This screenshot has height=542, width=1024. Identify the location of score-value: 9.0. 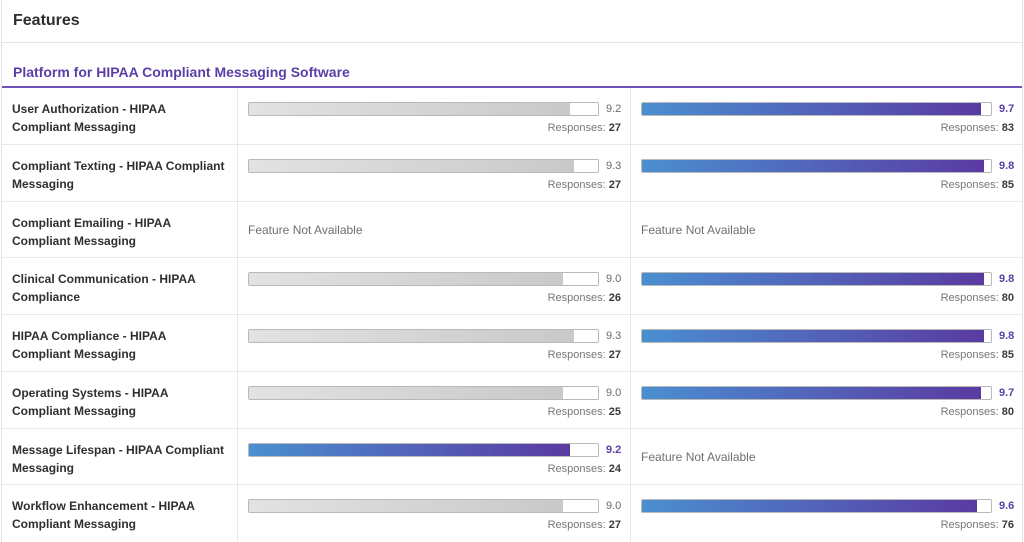
(614, 392).